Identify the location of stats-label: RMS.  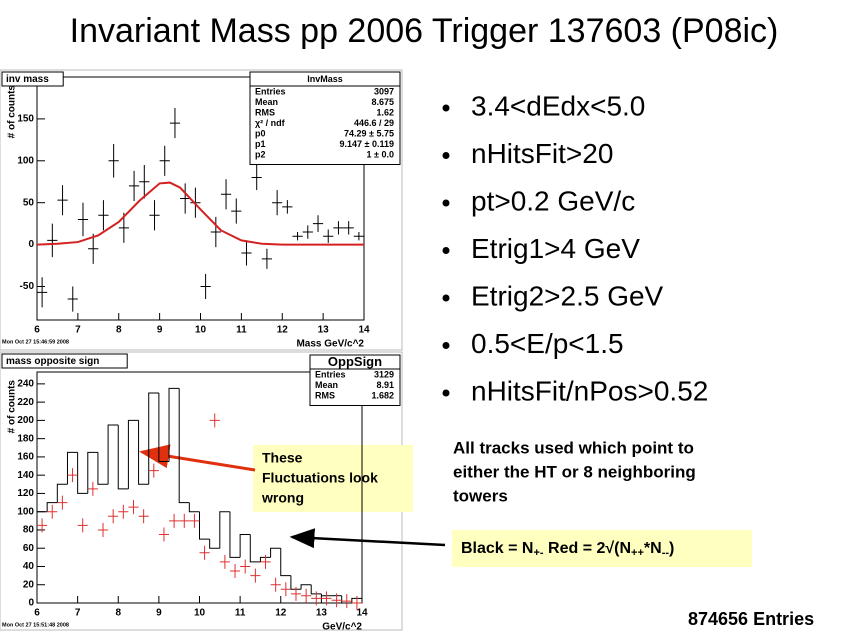
(325, 395).